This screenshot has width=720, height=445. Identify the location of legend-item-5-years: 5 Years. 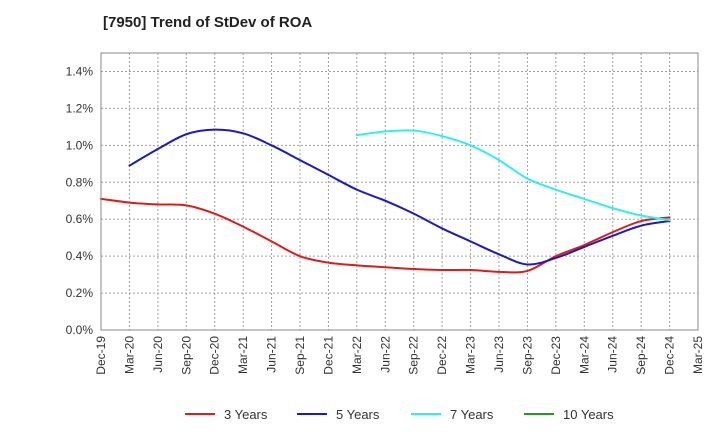
(338, 414).